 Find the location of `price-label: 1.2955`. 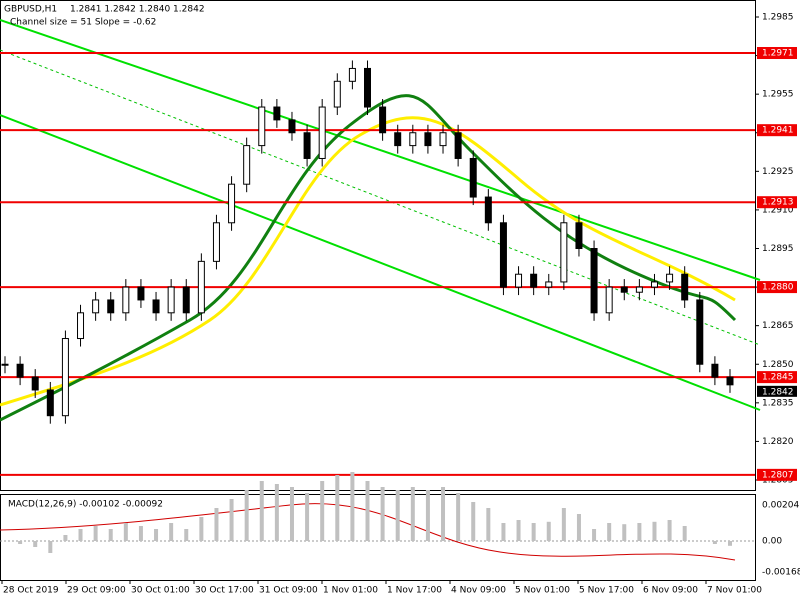

price-label: 1.2955 is located at coordinates (778, 95).